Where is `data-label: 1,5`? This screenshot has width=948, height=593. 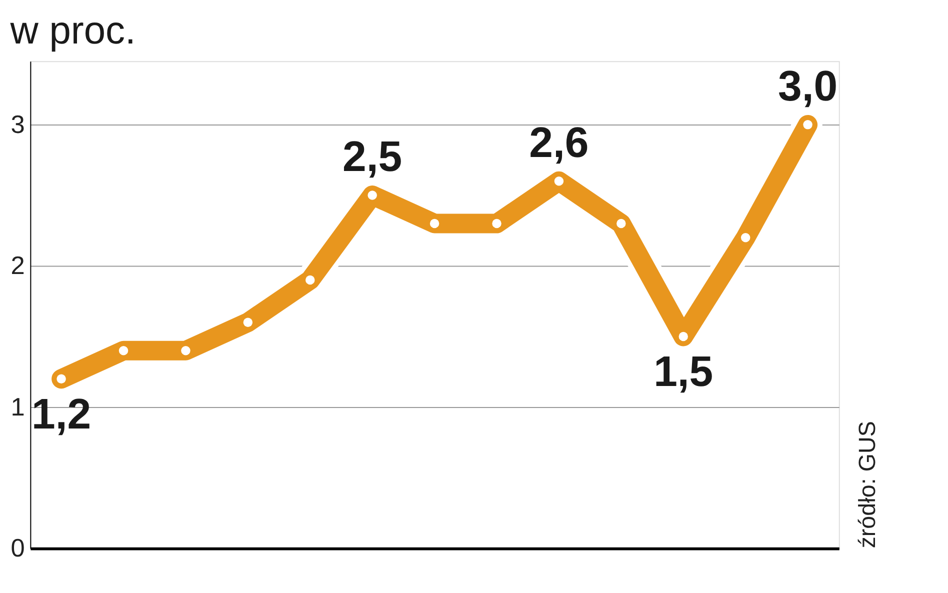
data-label: 1,5 is located at coordinates (684, 372).